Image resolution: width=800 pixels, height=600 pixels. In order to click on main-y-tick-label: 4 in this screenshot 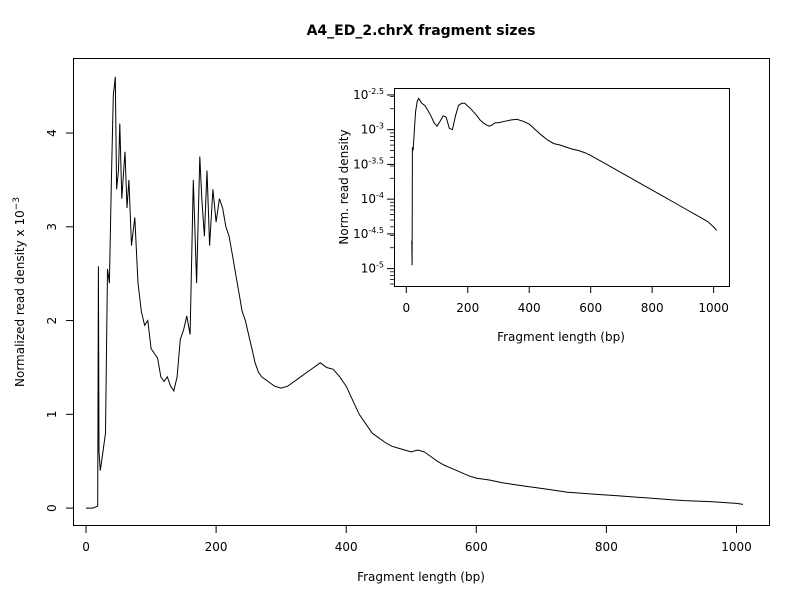, I will do `click(52, 133)`.